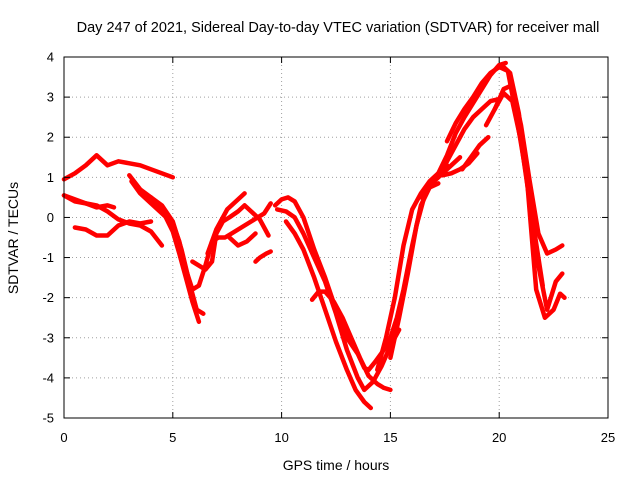  Describe the element at coordinates (13, 238) in the screenshot. I see `y-axis-label: SDTVAR / TECUs` at that location.